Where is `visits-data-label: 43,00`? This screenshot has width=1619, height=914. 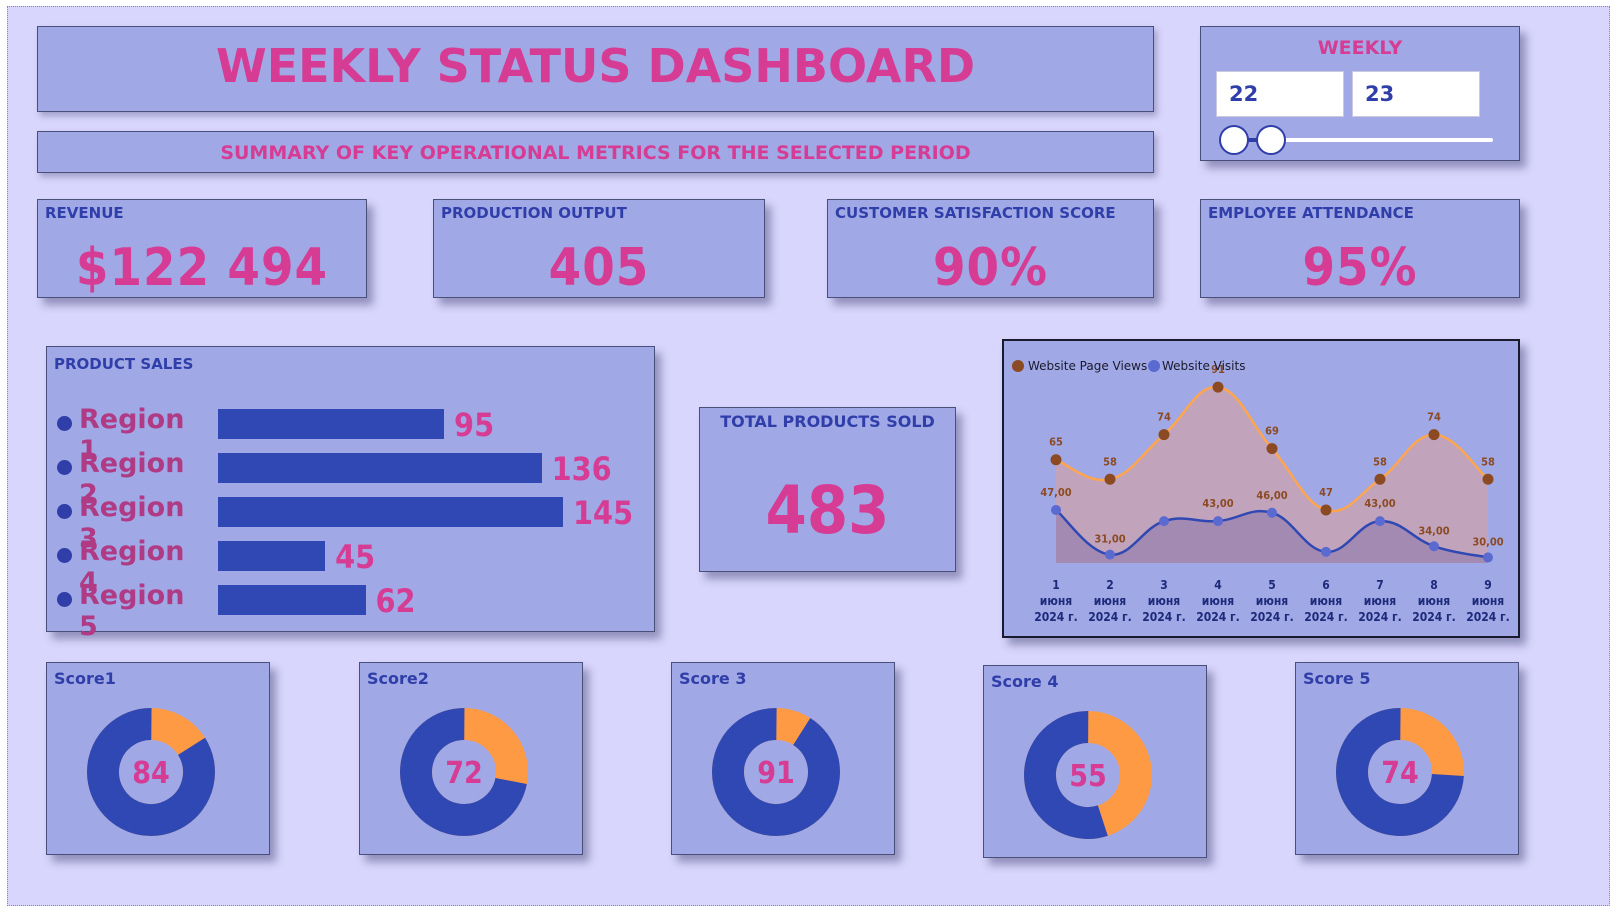
visits-data-label: 43,00 is located at coordinates (1379, 503).